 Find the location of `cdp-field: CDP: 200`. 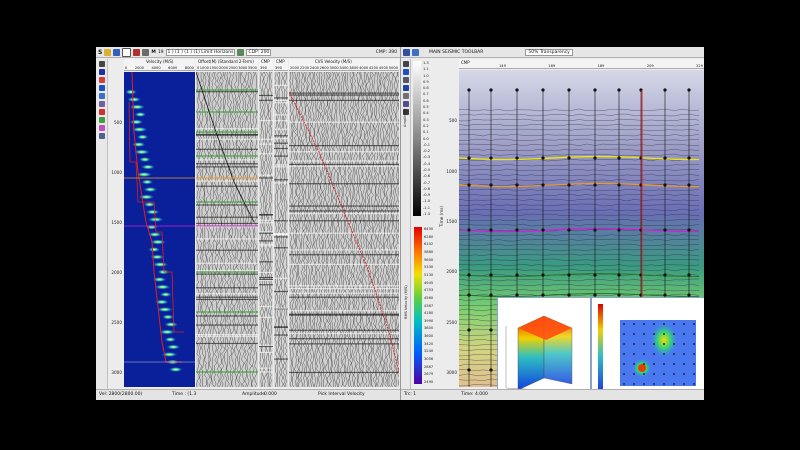

cdp-field: CDP: 200 is located at coordinates (259, 52).